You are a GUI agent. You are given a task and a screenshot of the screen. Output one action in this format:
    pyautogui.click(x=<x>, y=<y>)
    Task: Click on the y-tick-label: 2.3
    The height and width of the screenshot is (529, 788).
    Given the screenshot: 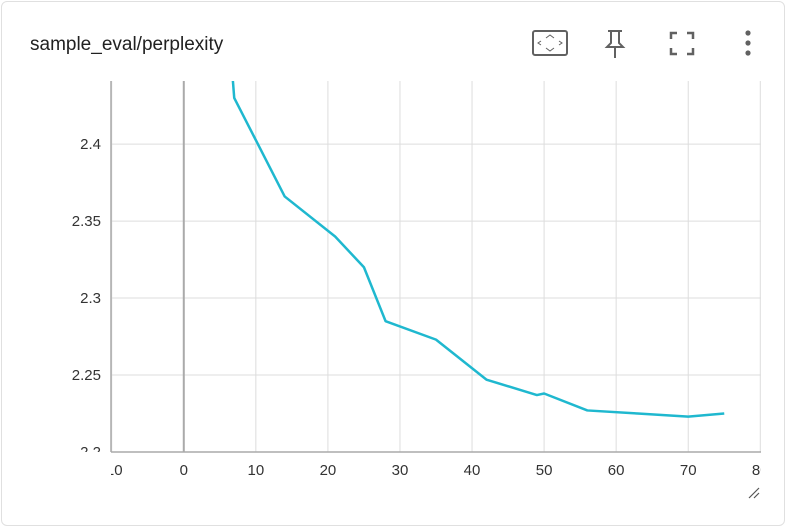 What is the action you would take?
    pyautogui.click(x=90, y=298)
    